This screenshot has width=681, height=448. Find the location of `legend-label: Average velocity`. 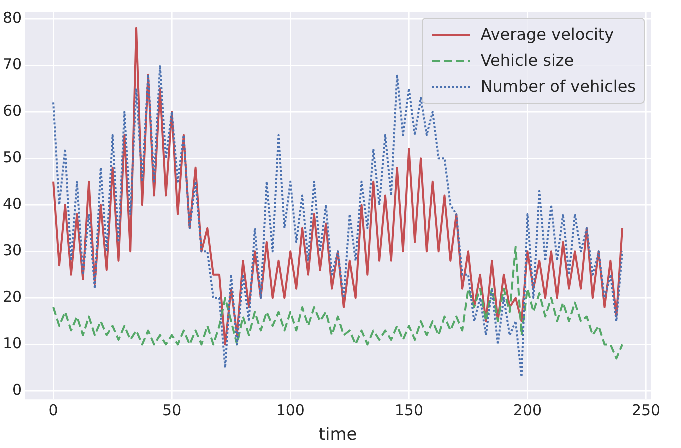

legend-label: Average velocity is located at coordinates (547, 35).